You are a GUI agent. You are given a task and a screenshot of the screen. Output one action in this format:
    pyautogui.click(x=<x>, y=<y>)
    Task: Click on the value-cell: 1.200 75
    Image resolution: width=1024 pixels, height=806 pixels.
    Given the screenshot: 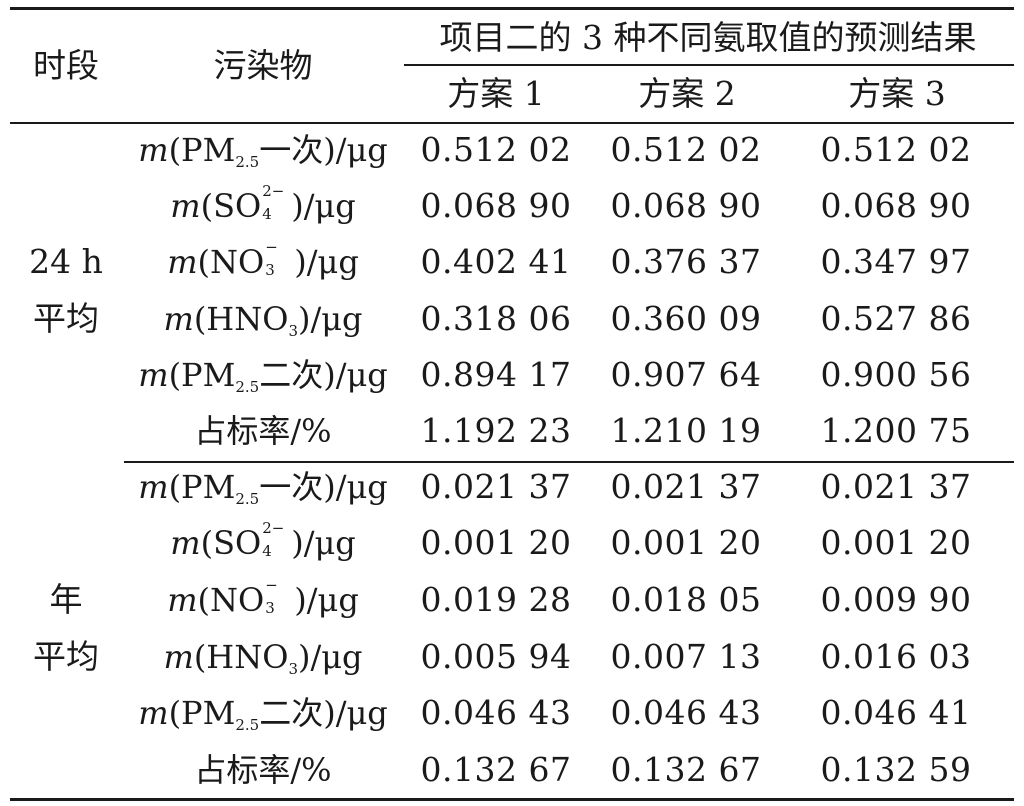 What is the action you would take?
    pyautogui.click(x=896, y=430)
    